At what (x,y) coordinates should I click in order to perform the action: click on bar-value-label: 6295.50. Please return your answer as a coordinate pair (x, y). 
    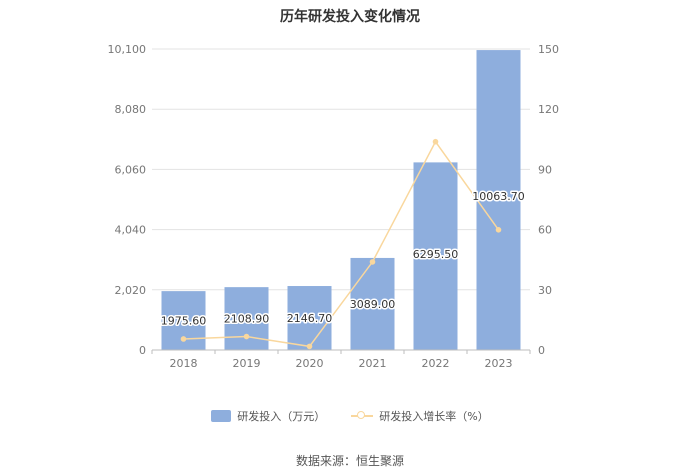
    Looking at the image, I should click on (436, 254).